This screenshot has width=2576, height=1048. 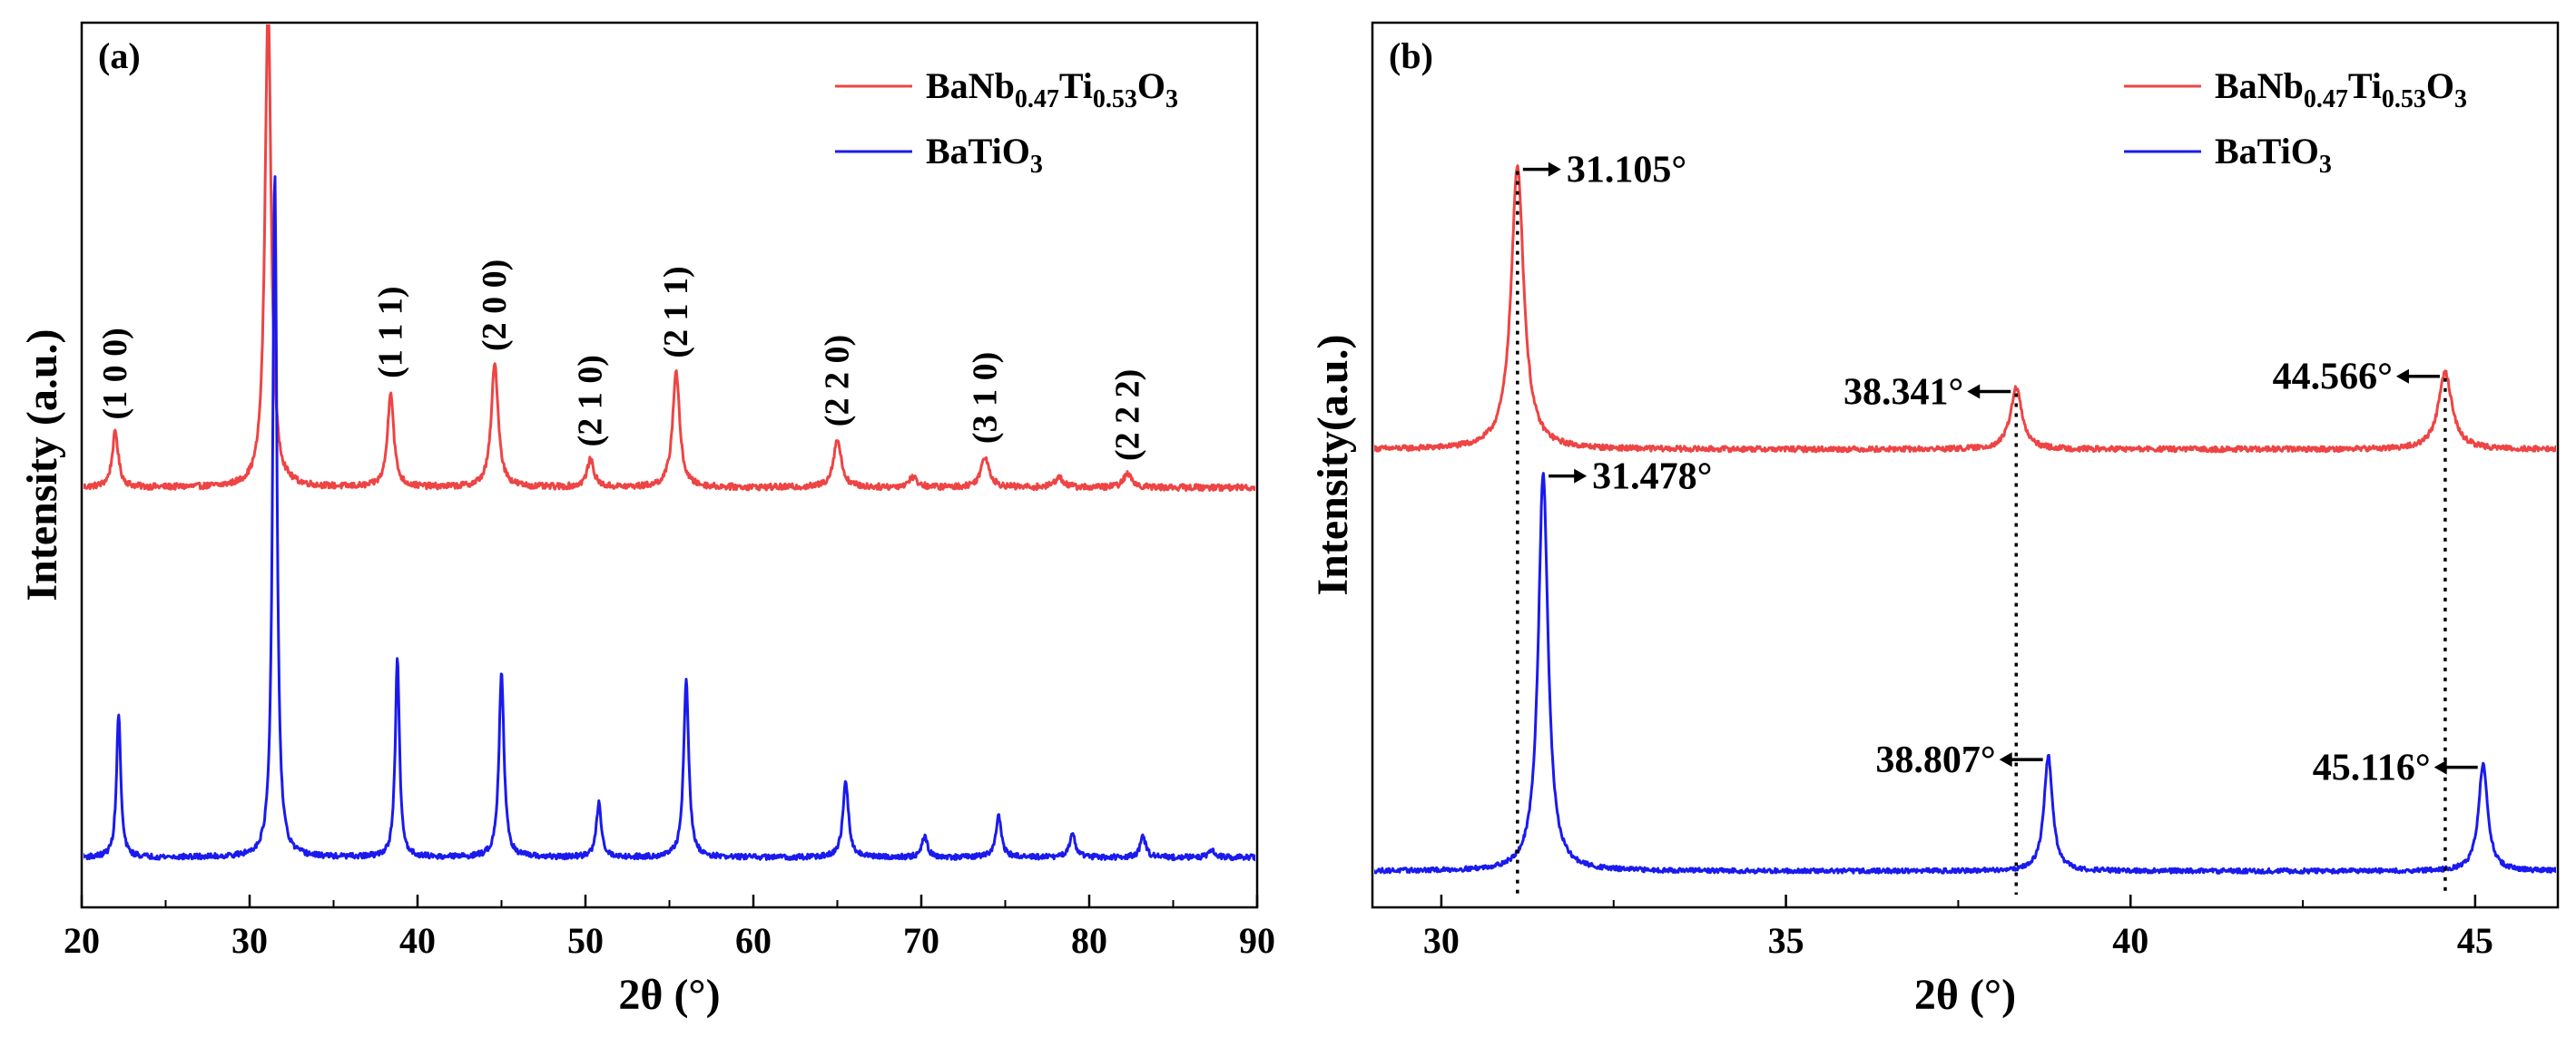 I want to click on peak-position-label: 44.566°, so click(x=2333, y=378).